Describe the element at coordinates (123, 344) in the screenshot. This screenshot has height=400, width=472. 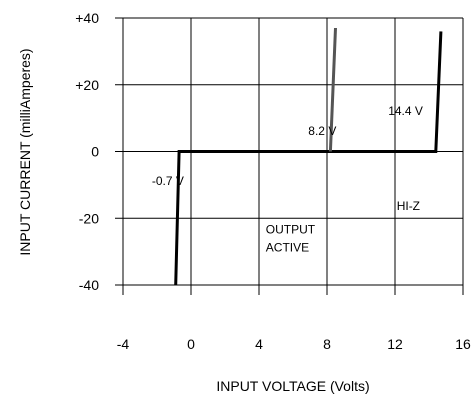
I see `x-tick-label: -4` at that location.